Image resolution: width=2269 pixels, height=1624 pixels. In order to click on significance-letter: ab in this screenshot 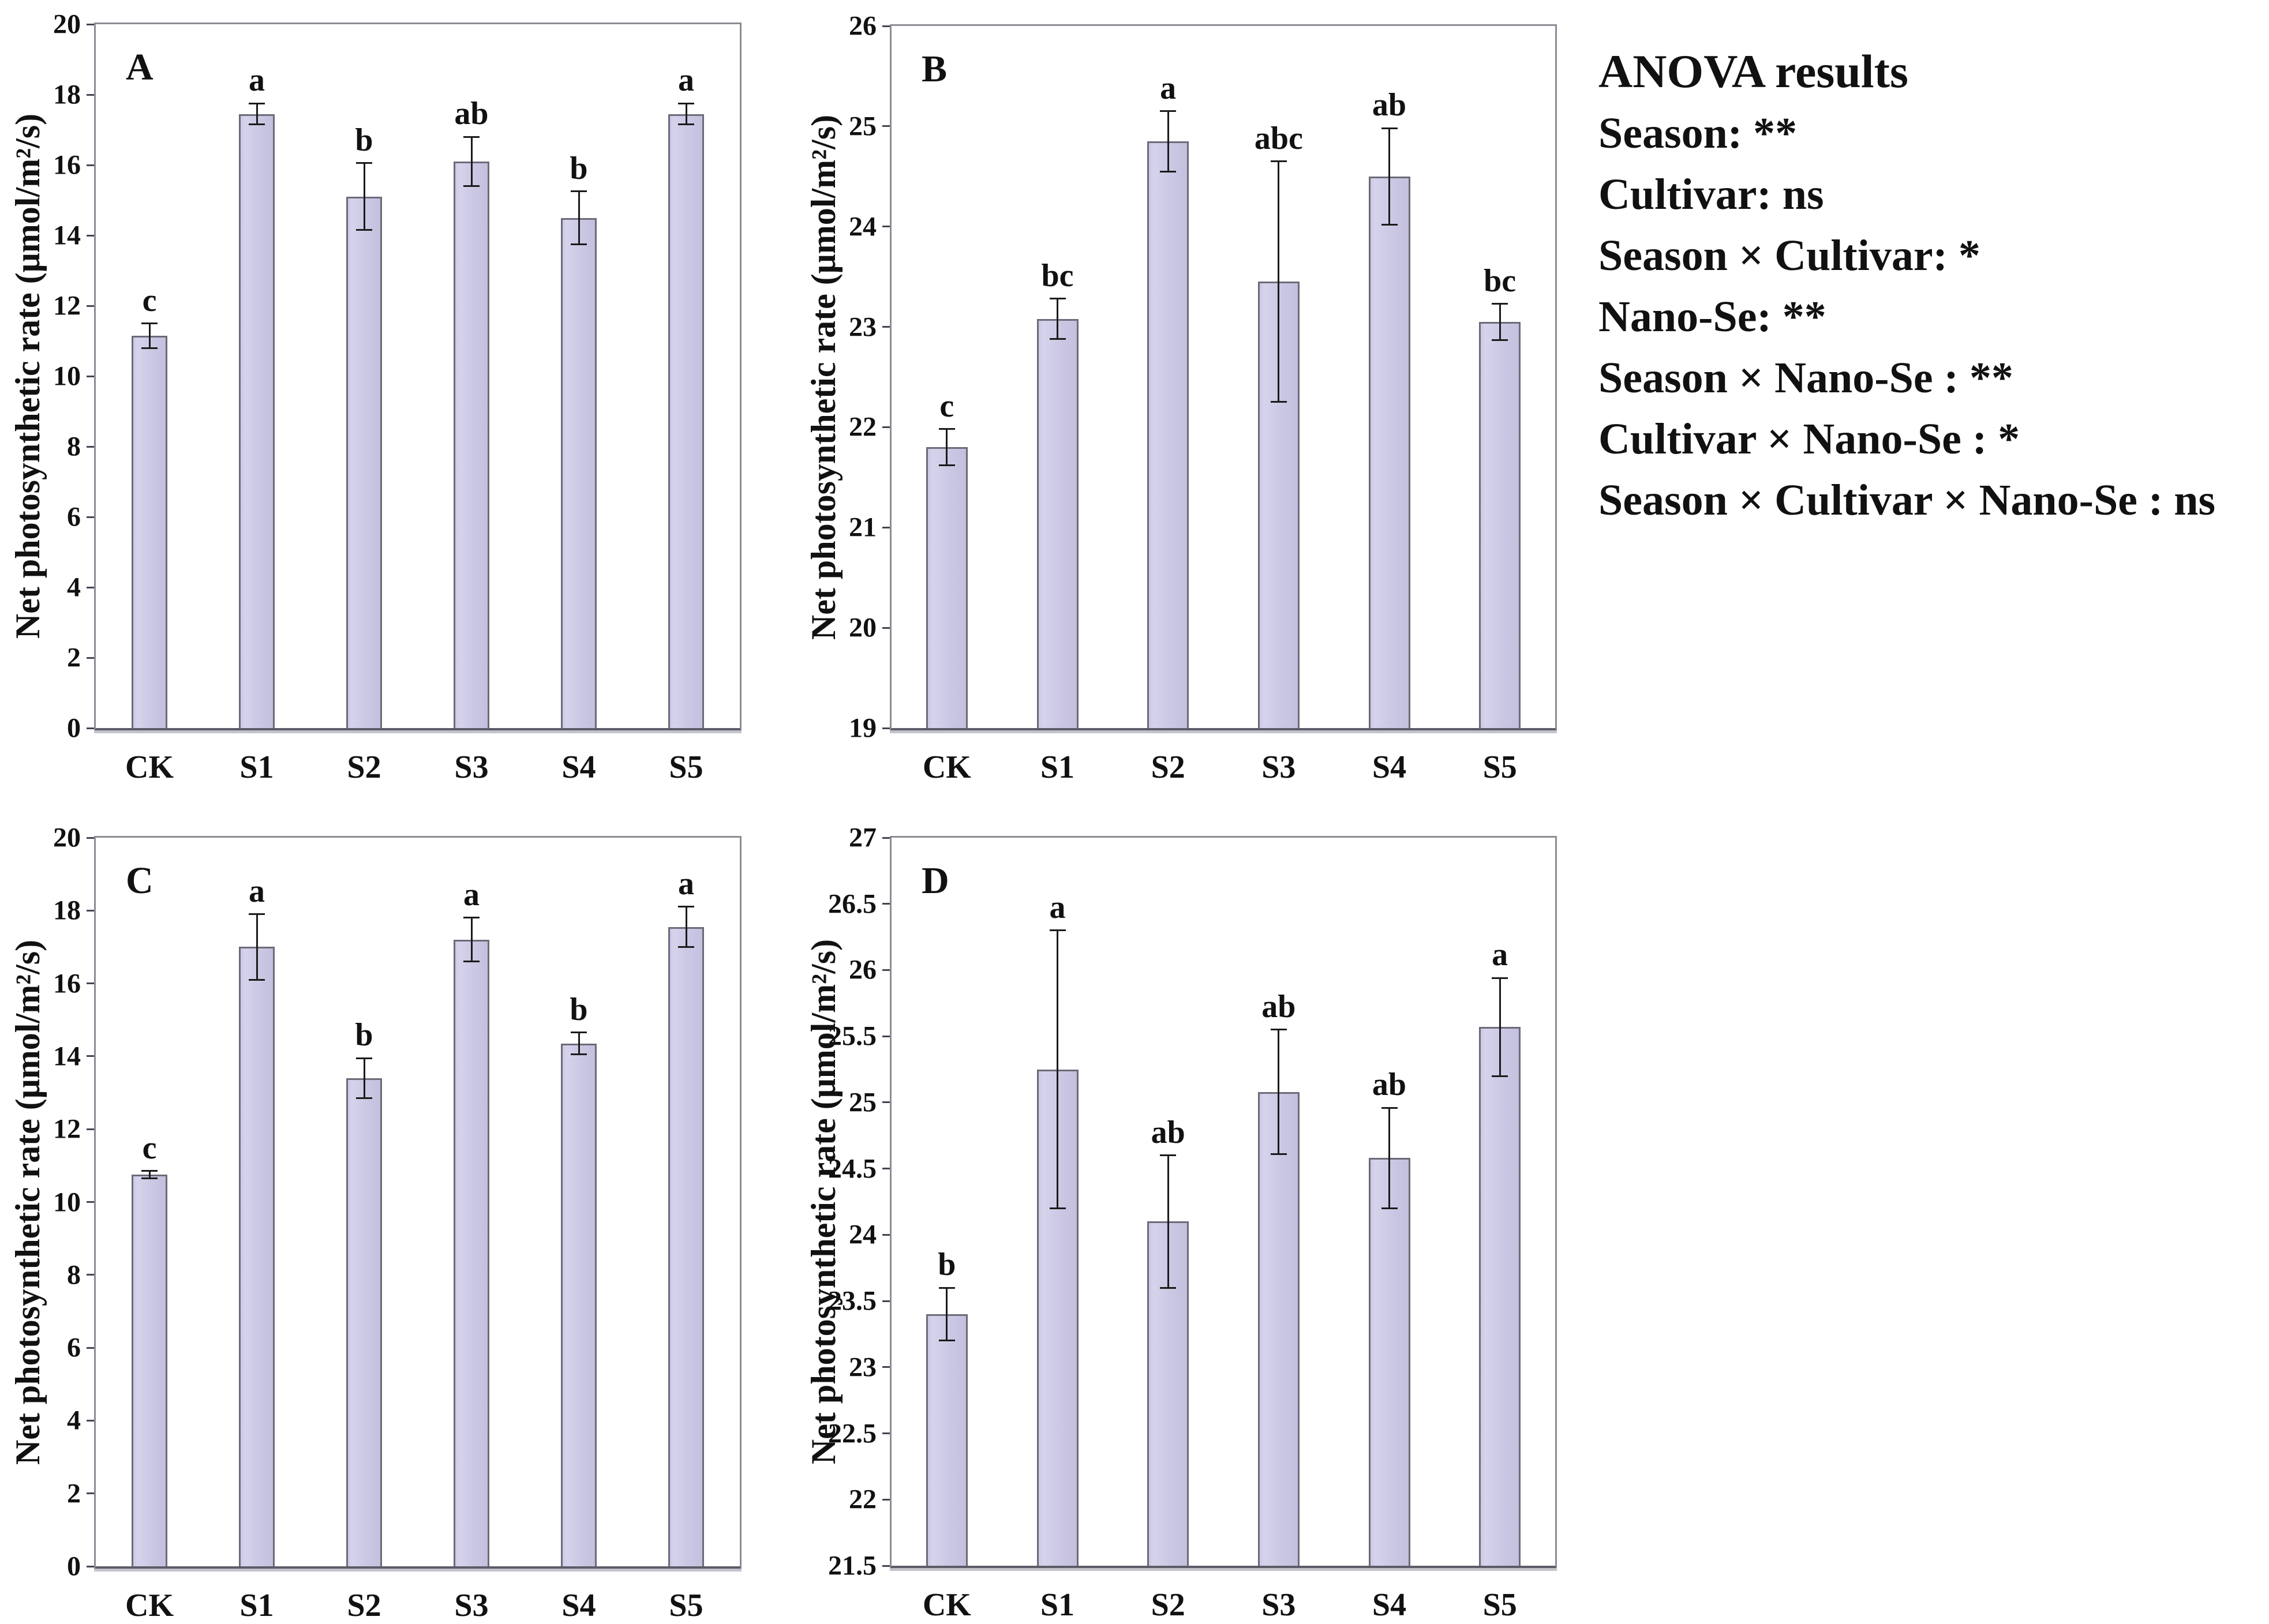, I will do `click(1389, 105)`.